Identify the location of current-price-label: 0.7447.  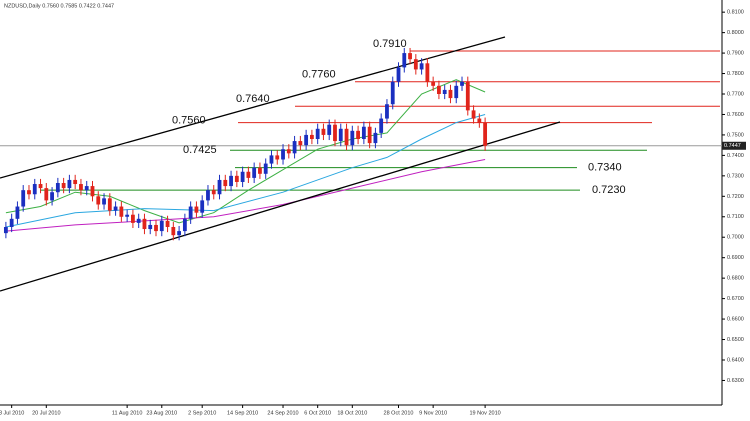
(732, 146).